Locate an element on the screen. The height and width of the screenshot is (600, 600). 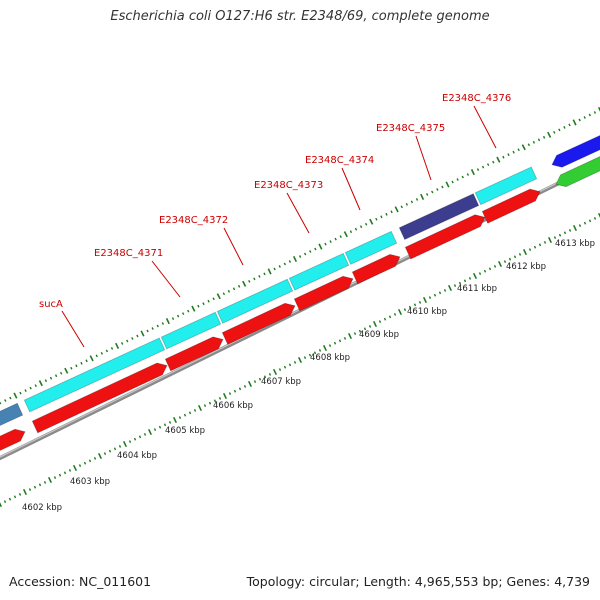
tick-label-4610: 4610 kbp is located at coordinates (427, 312).